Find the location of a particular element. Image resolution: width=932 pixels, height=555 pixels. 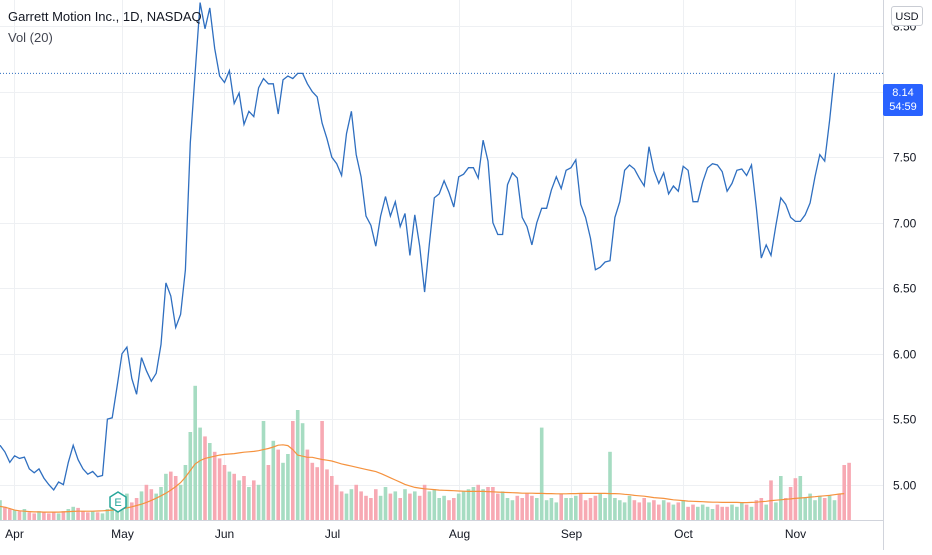

price-tick-label: 6.00 is located at coordinates (905, 355).